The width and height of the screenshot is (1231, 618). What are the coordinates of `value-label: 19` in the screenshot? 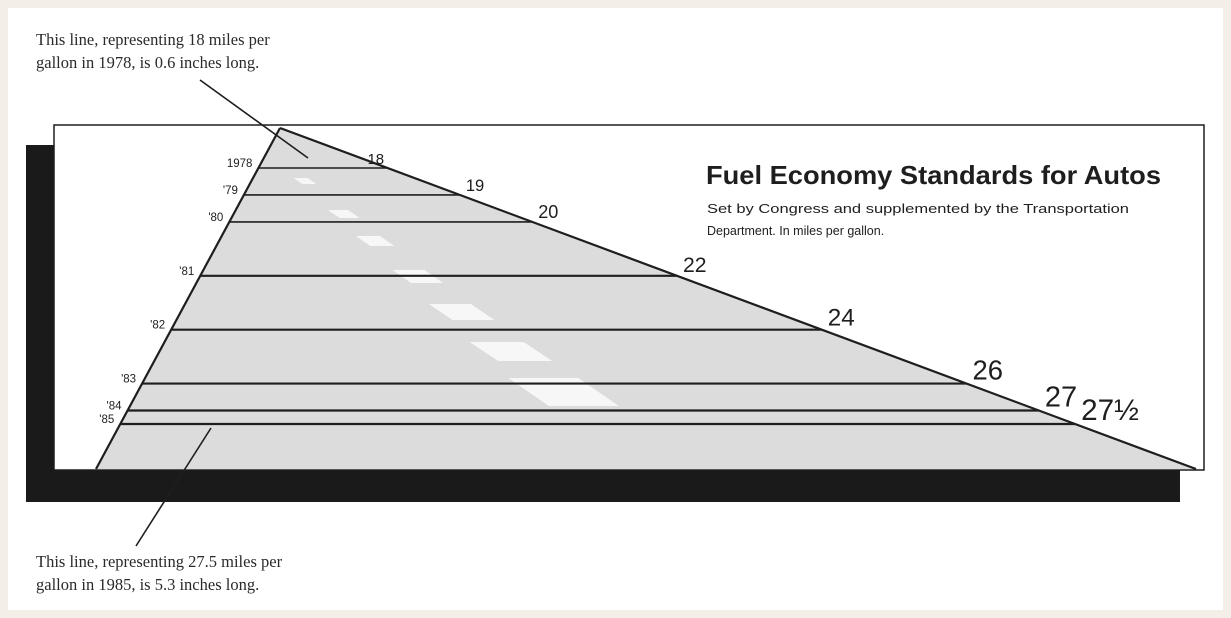 It's located at (475, 185).